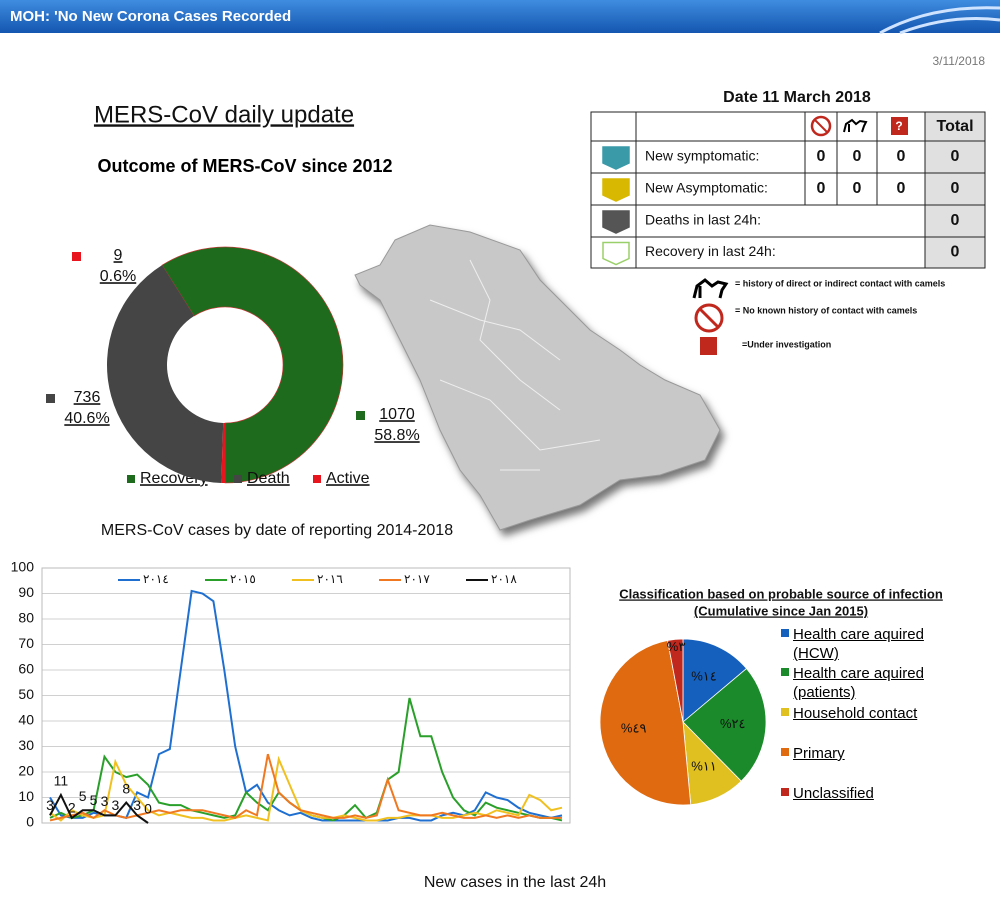 This screenshot has width=1000, height=906. What do you see at coordinates (709, 318) in the screenshot?
I see `note-no-camel-slash` at bounding box center [709, 318].